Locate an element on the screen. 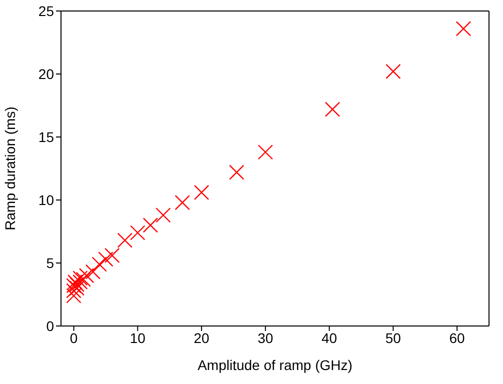  x-tick-label: 20 is located at coordinates (202, 338).